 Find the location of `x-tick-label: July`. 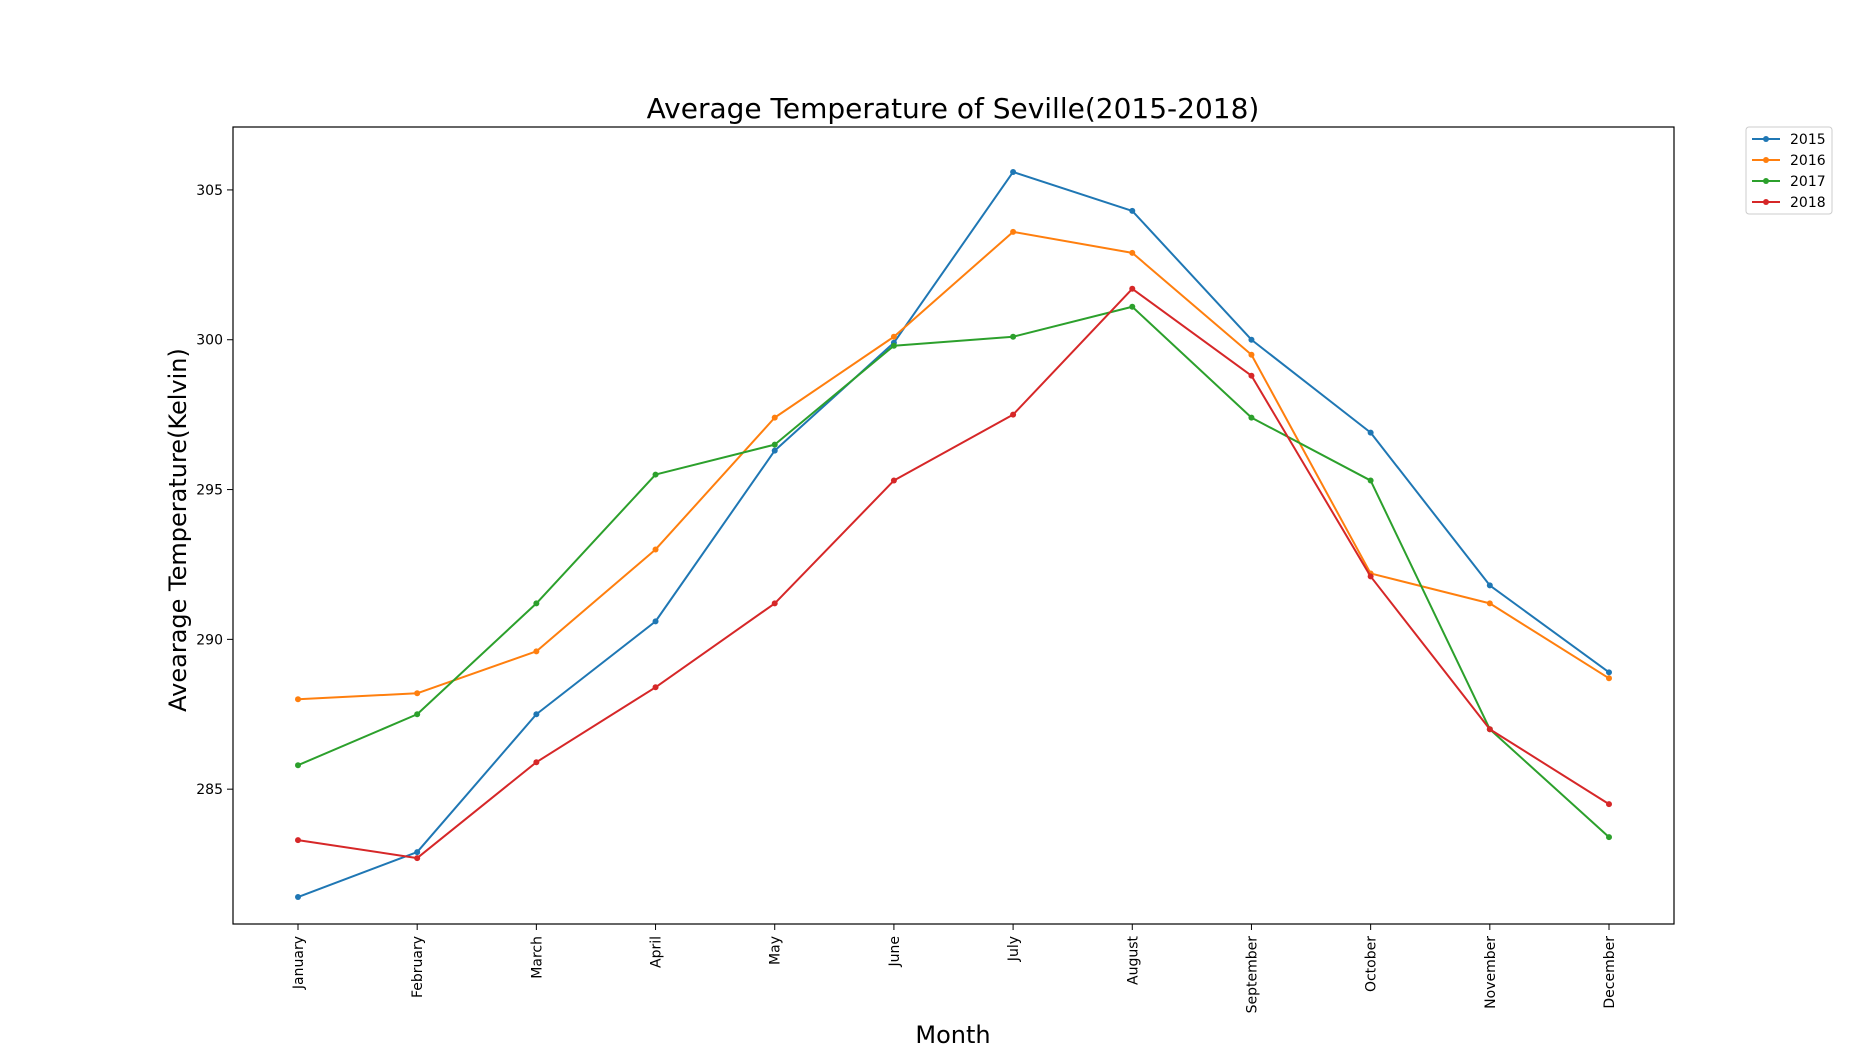

x-tick-label: July is located at coordinates (1014, 949).